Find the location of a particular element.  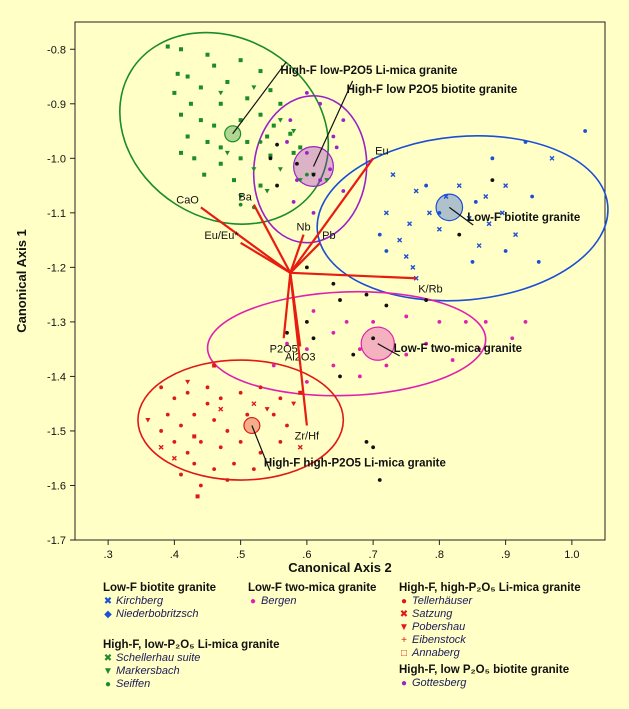

annotation-label: Low-F two-mica granite is located at coordinates (458, 349).